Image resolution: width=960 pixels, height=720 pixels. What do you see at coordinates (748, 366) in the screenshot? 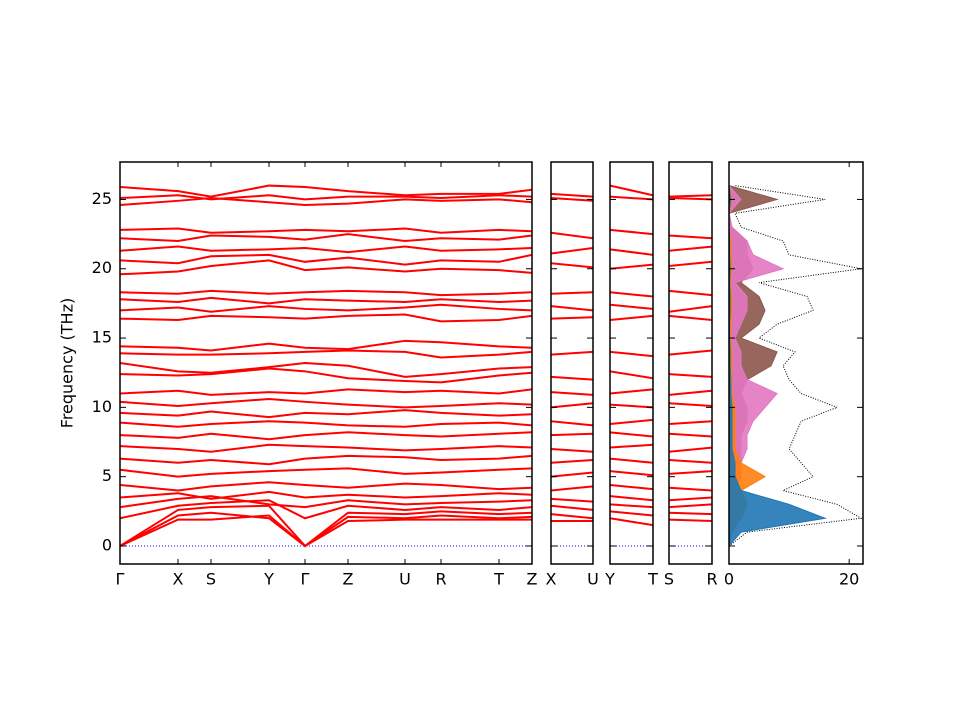
I see `pdos-area` at bounding box center [748, 366].